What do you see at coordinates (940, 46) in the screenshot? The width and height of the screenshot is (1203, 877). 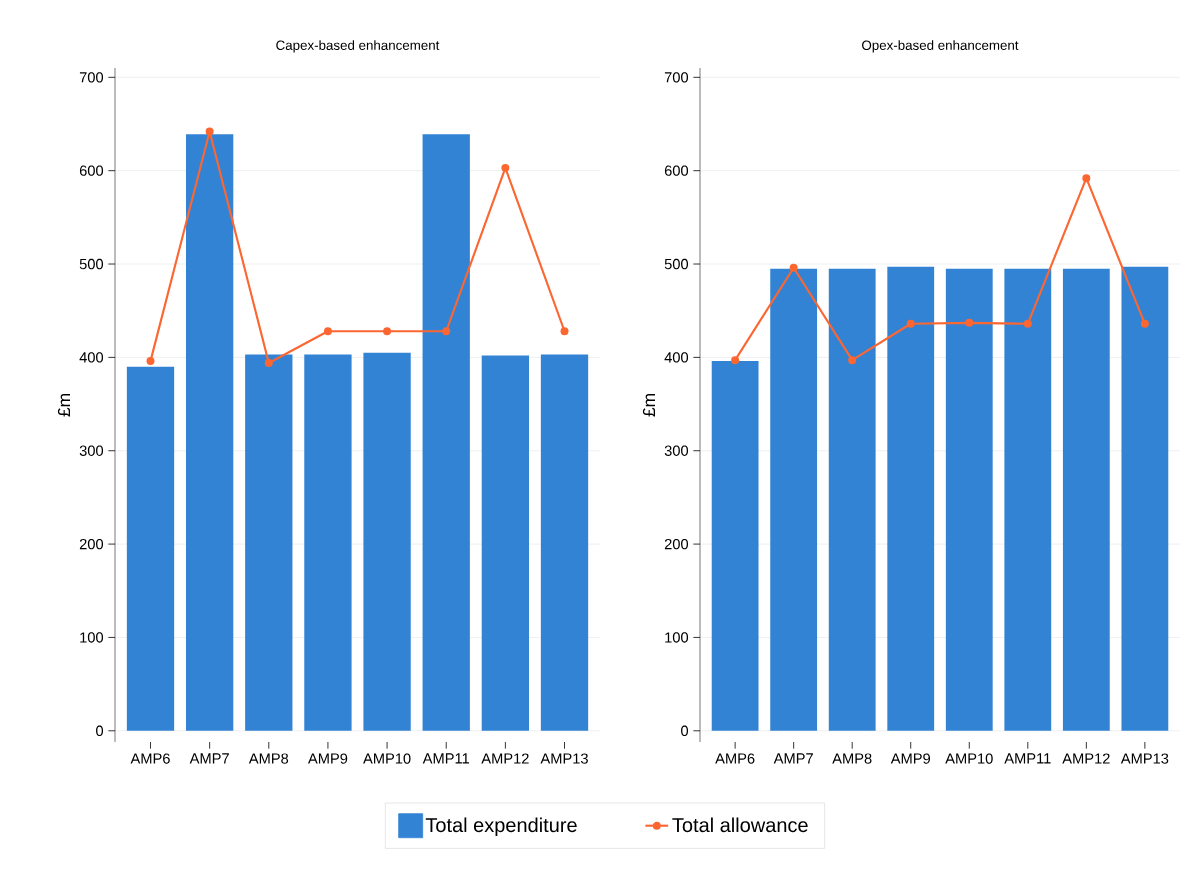 I see `chart-title: Opex-based enhancement` at bounding box center [940, 46].